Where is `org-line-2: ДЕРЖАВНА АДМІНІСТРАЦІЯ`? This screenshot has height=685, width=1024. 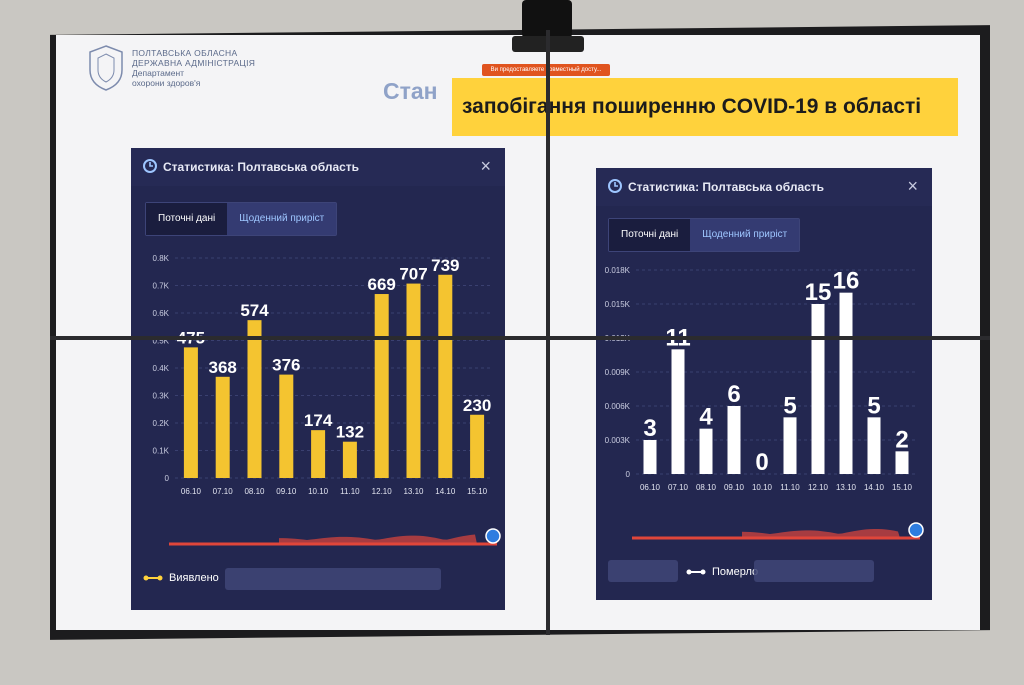 org-line-2: ДЕРЖАВНА АДМІНІСТРАЦІЯ is located at coordinates (194, 63).